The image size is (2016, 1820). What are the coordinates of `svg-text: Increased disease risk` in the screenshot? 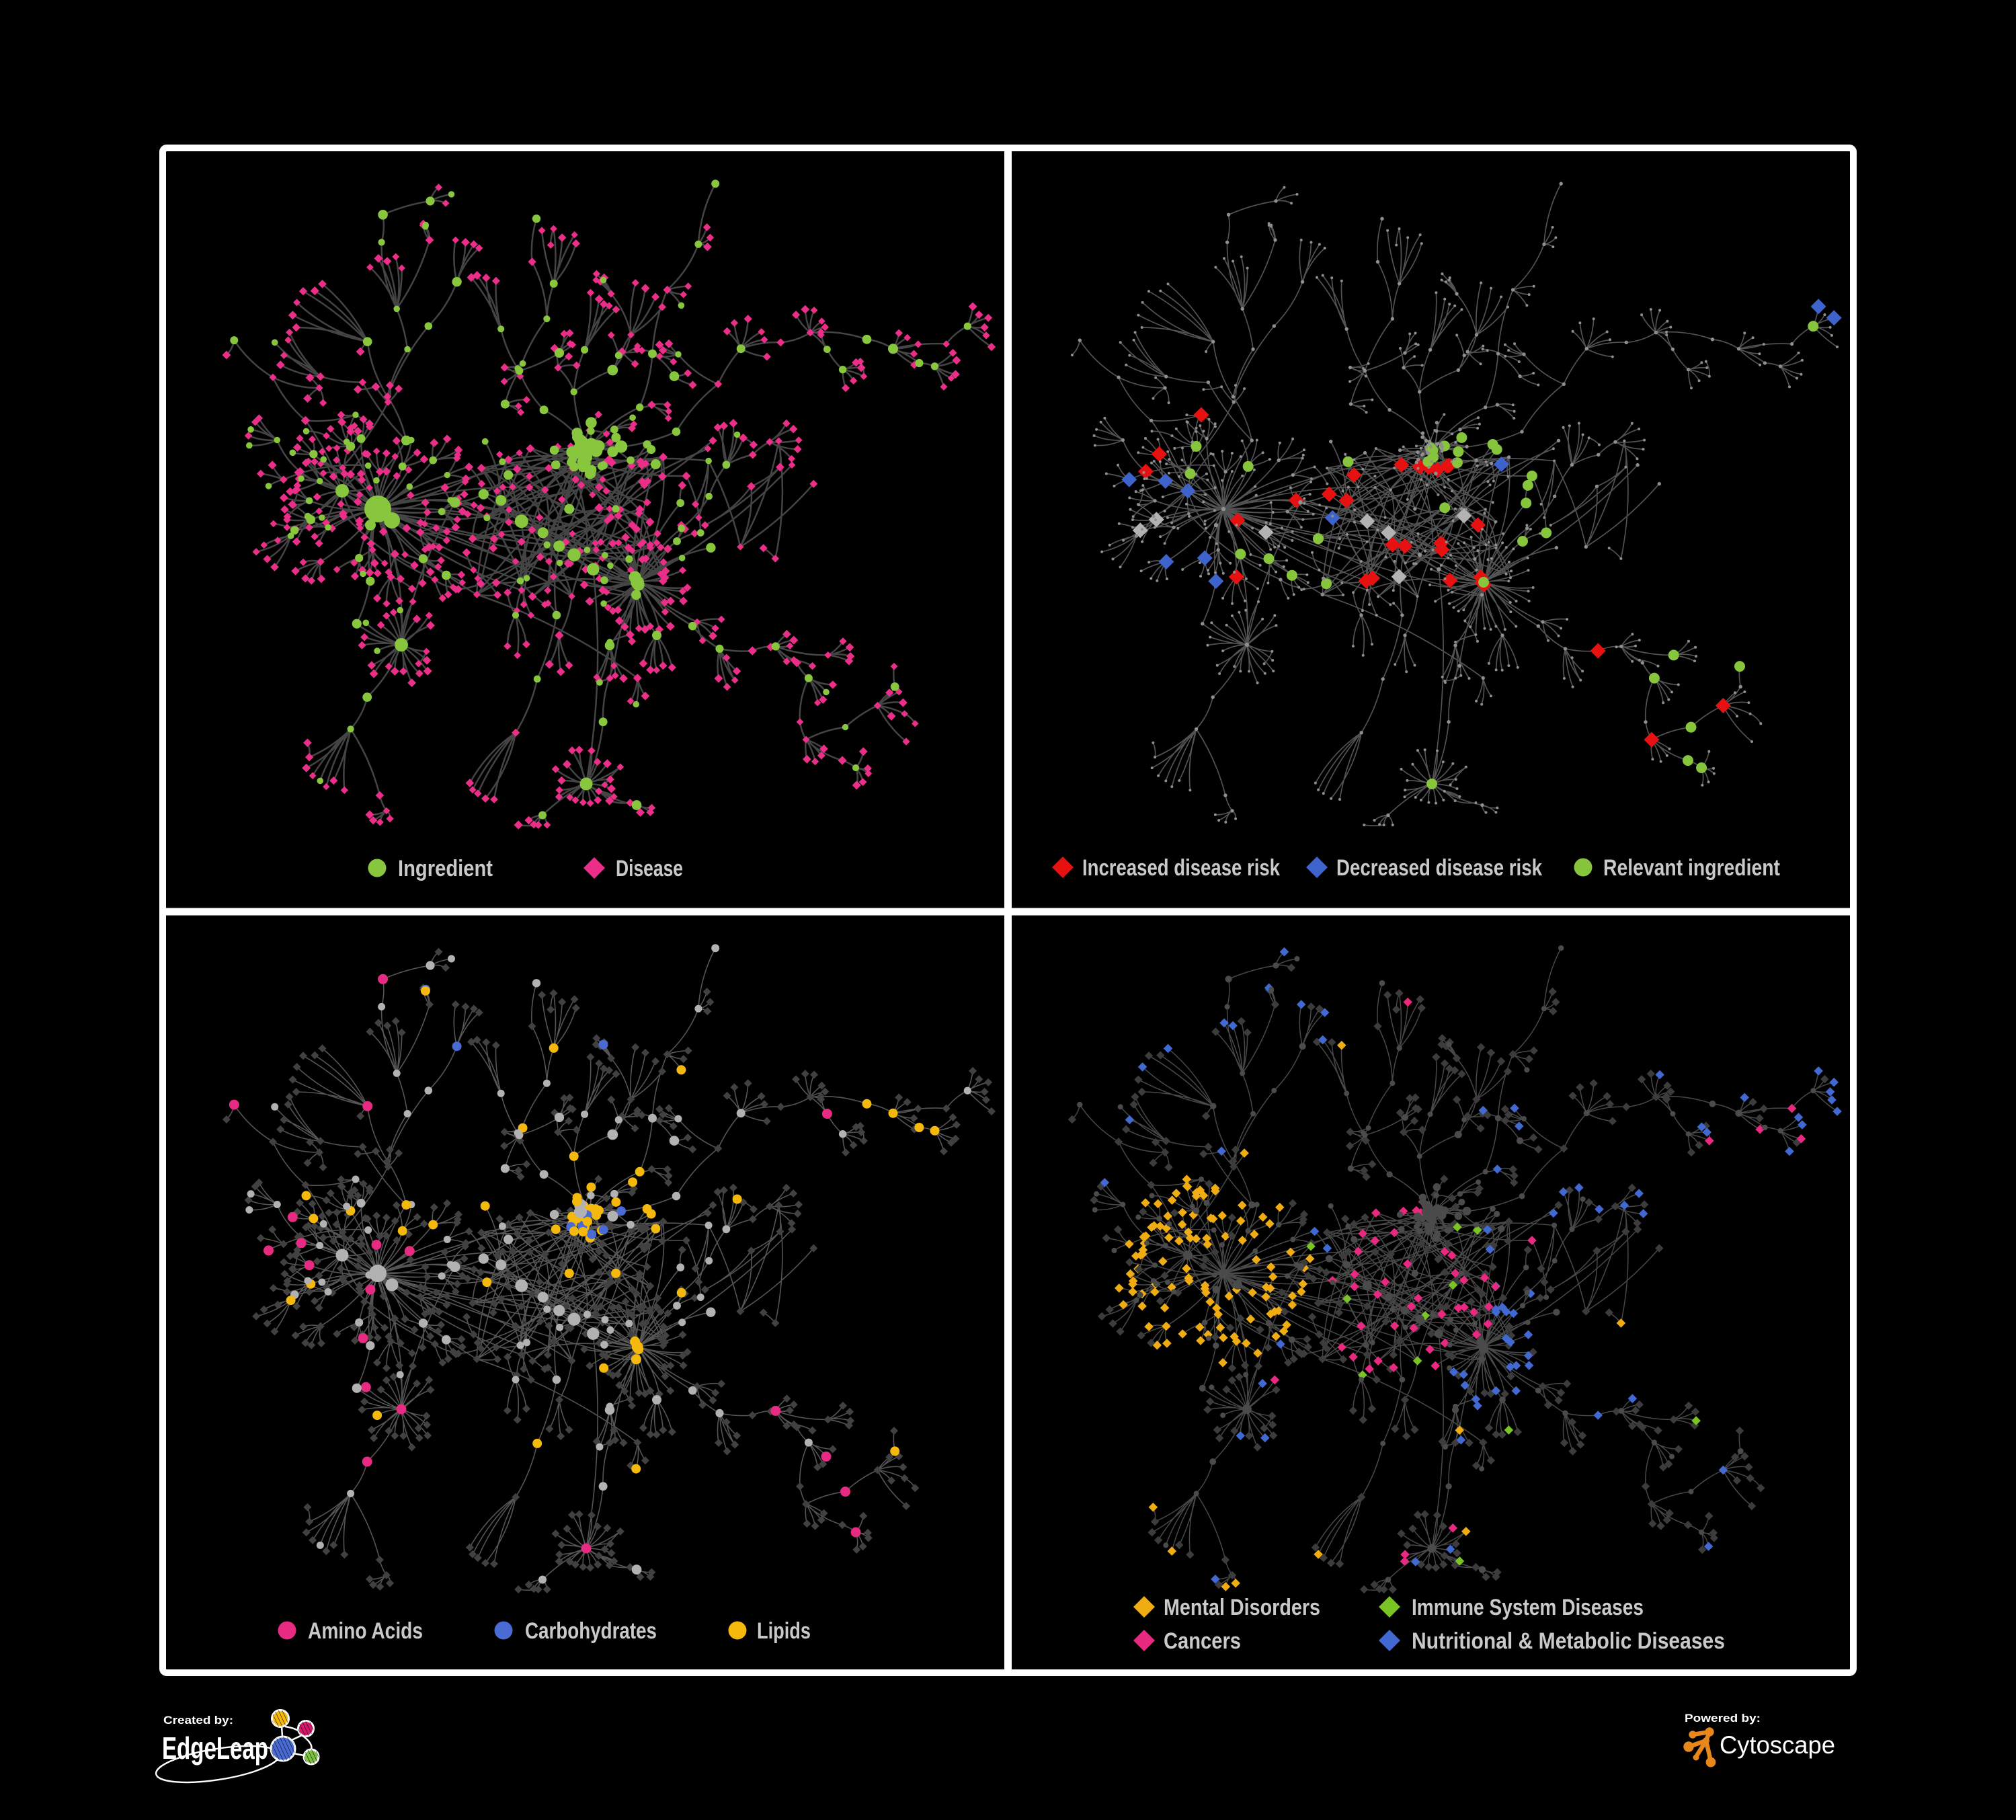 It's located at (1181, 868).